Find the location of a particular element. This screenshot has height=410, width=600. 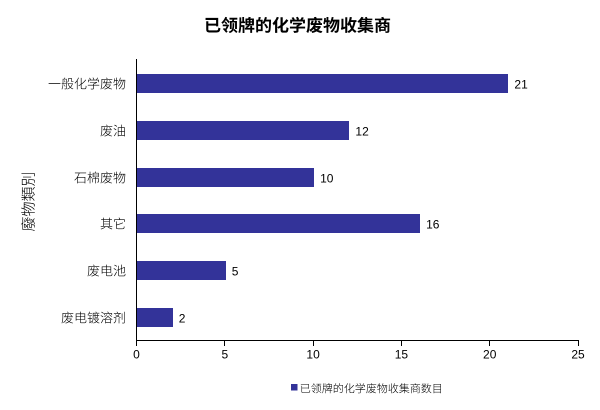

svg-text: 21 is located at coordinates (521, 84).